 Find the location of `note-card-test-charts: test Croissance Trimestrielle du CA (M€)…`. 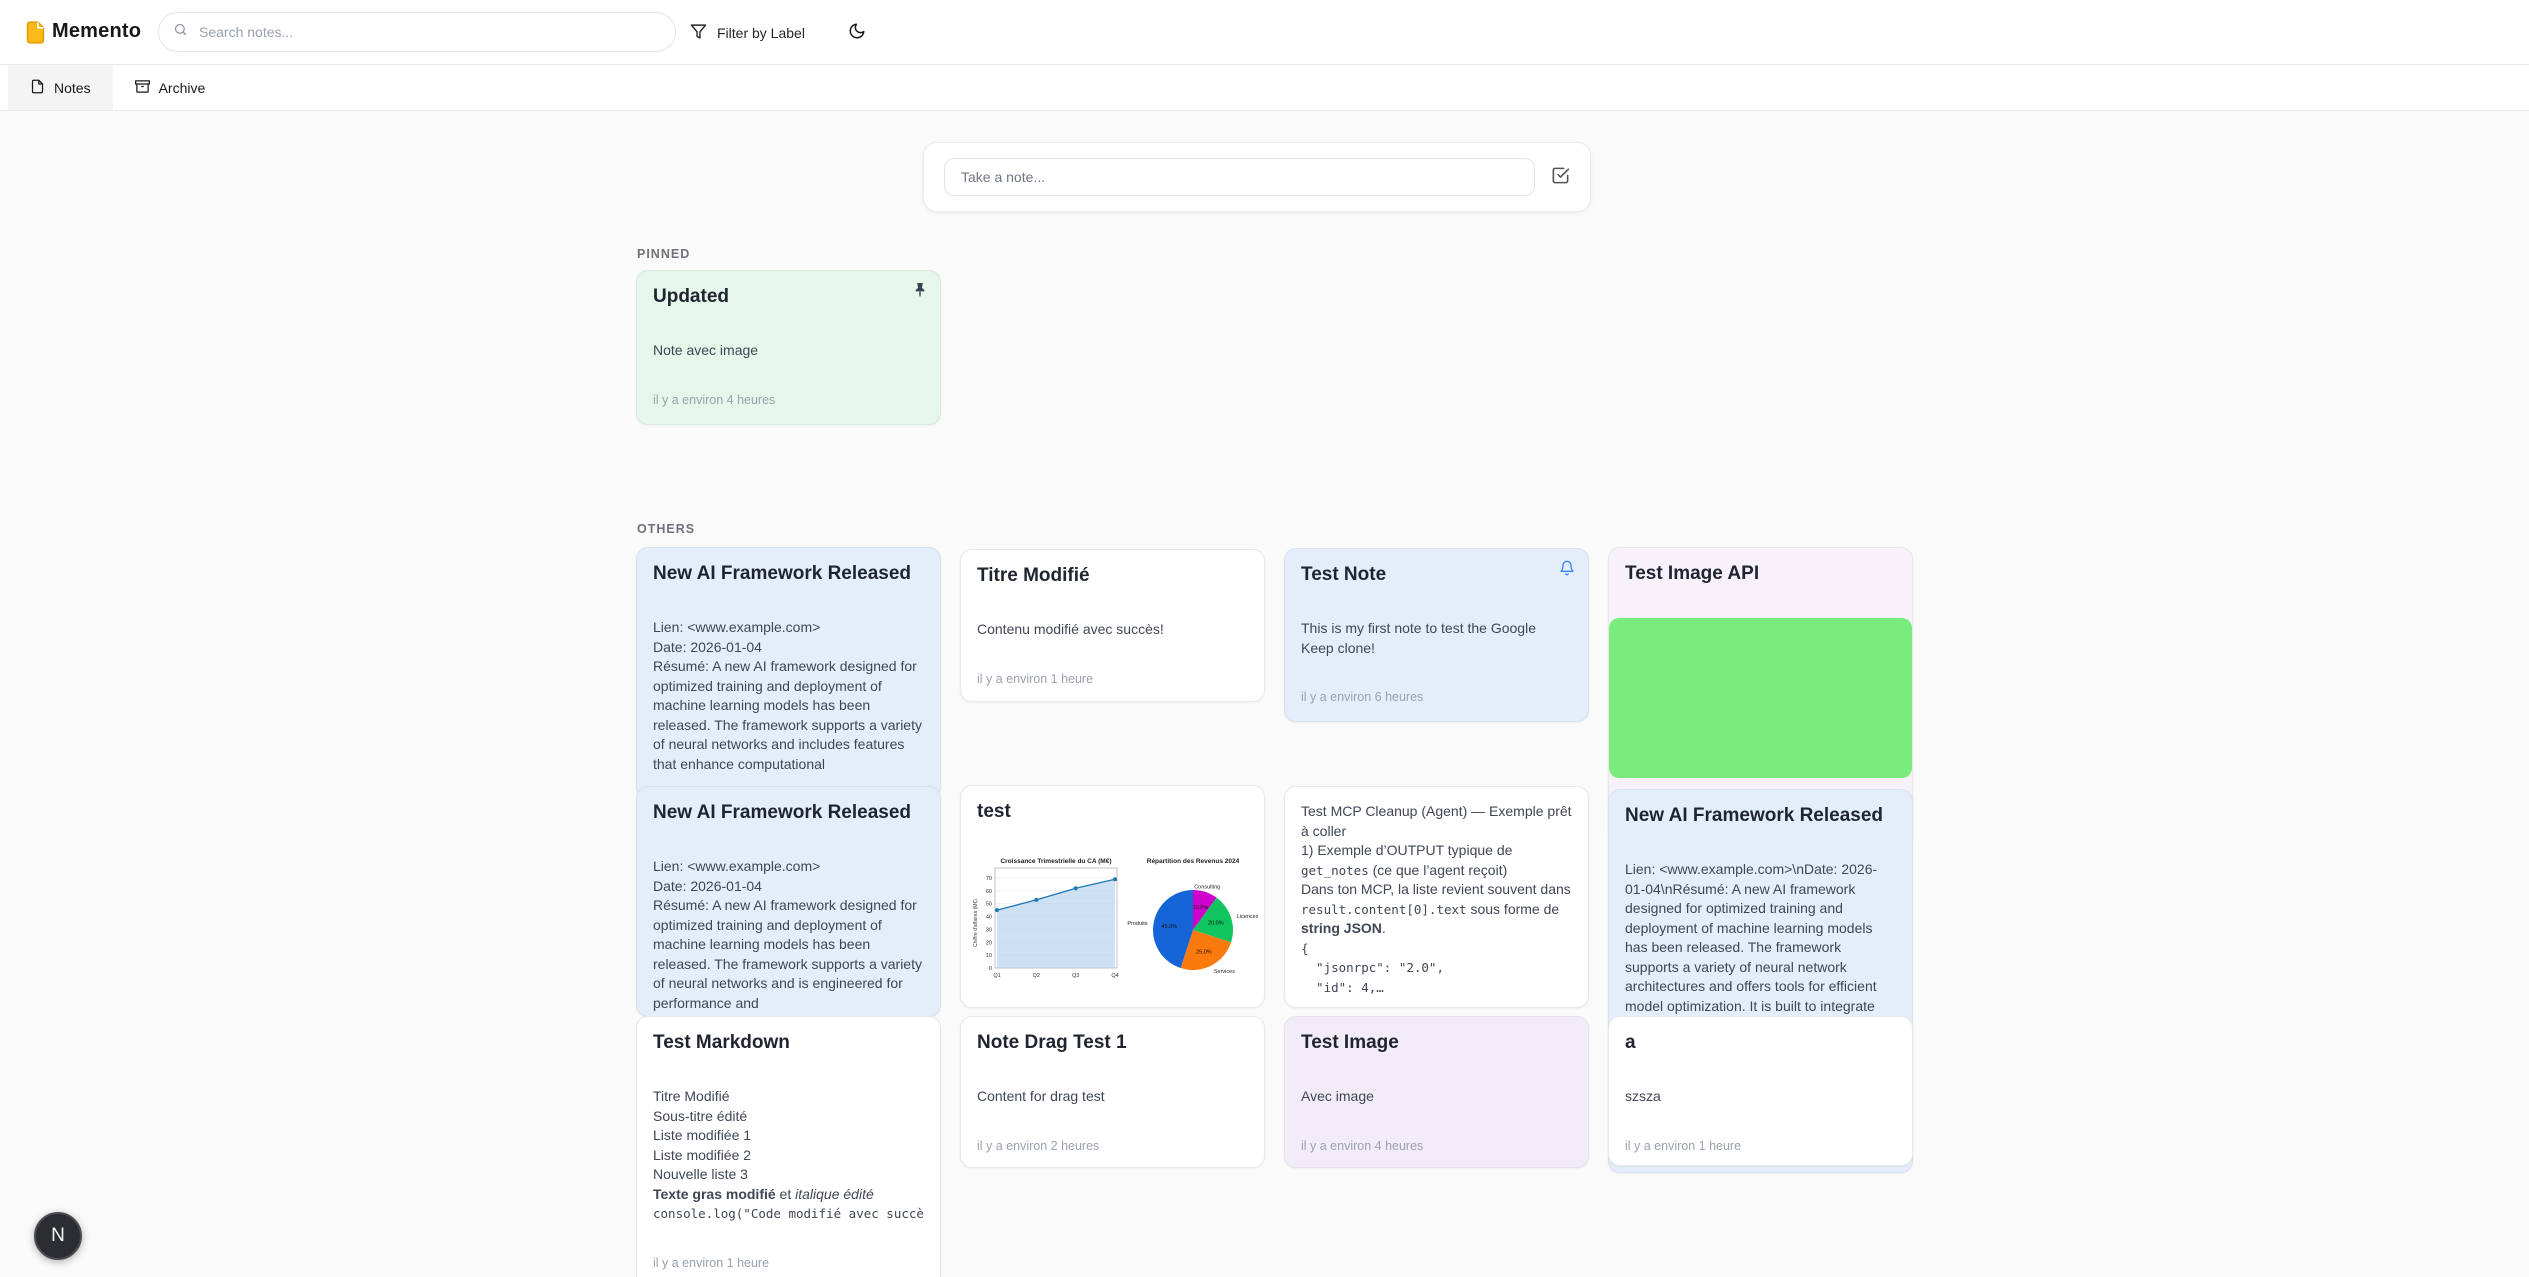

note-card-test-charts: test Croissance Trimestrielle du CA (M€)… is located at coordinates (1112, 896).